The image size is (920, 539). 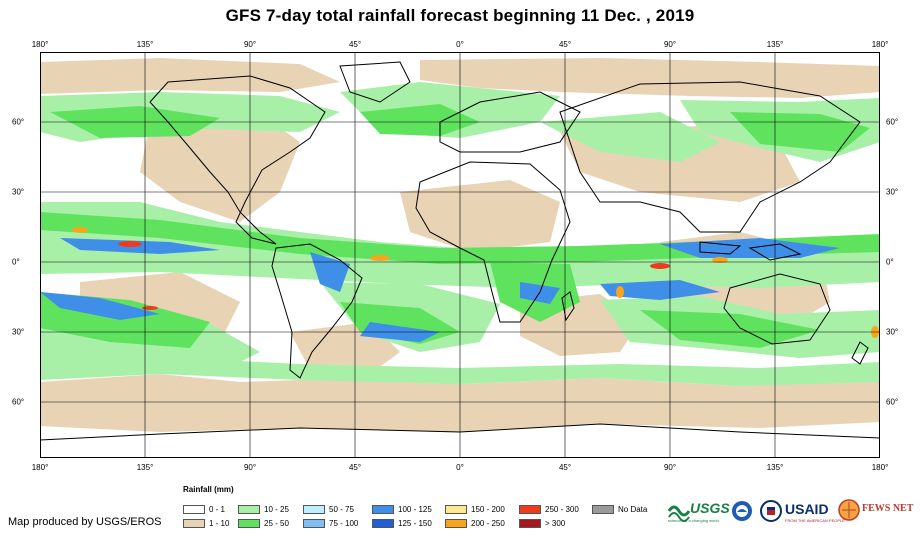 I want to click on seal-icon, so click(x=771, y=511).